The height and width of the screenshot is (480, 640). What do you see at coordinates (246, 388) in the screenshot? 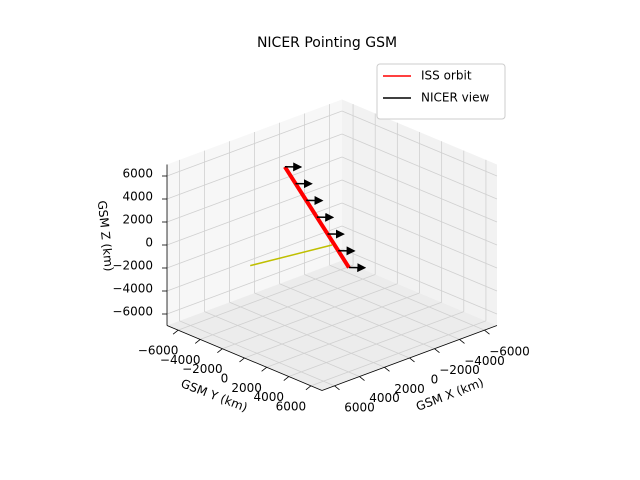
I see `y-tick-label: 2000` at bounding box center [246, 388].